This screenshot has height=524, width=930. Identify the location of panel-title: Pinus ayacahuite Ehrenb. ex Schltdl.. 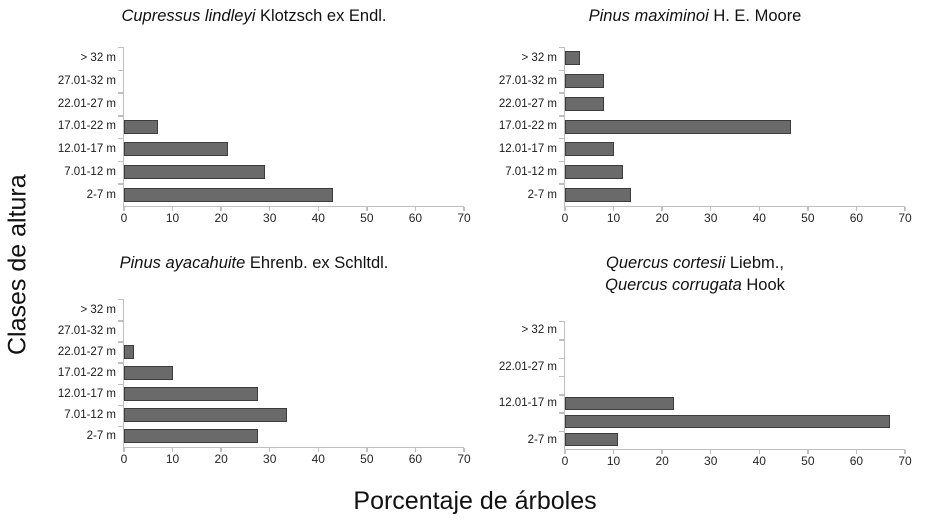
(254, 264).